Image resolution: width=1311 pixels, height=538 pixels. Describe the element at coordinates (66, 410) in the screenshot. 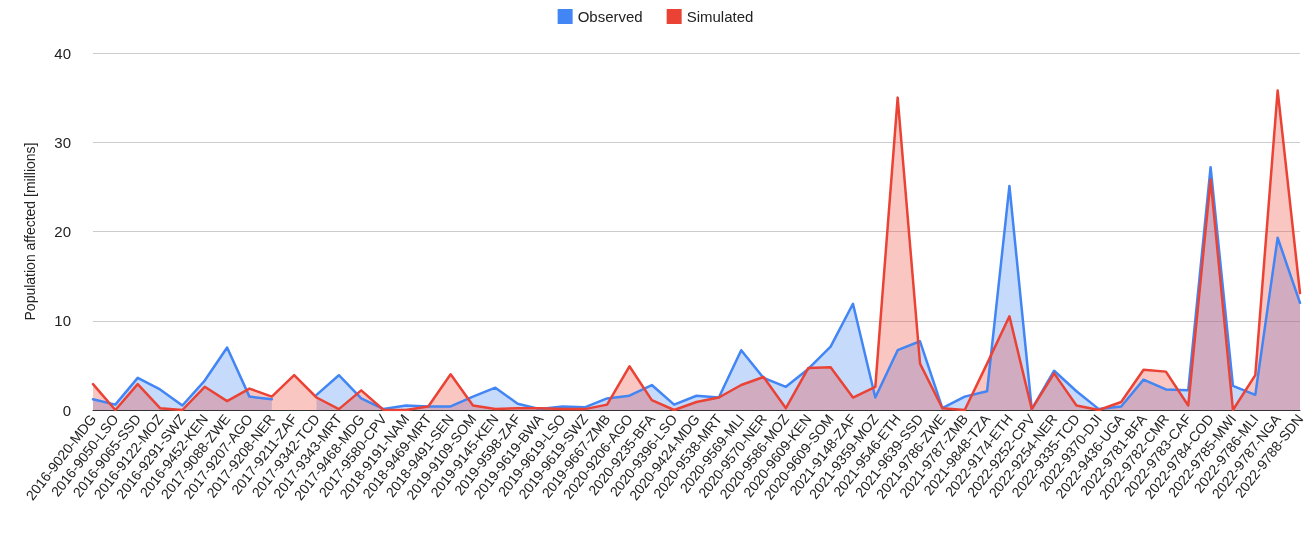

I see `y-tick-label: 0` at that location.